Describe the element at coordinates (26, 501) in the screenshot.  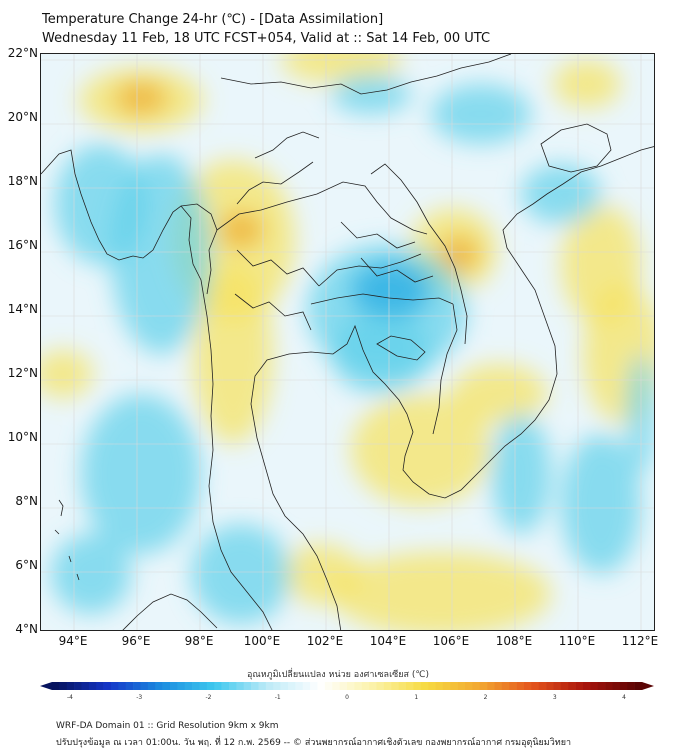
I see `latitude-label: 8°N` at that location.